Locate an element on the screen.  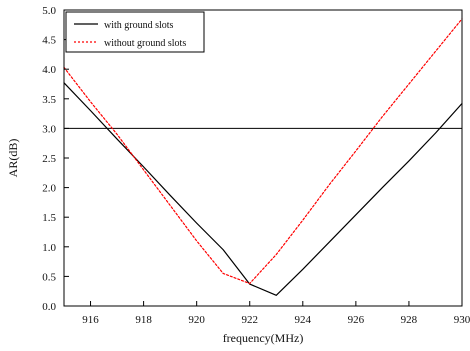
y-tick-label: 0.0 is located at coordinates (49, 307).